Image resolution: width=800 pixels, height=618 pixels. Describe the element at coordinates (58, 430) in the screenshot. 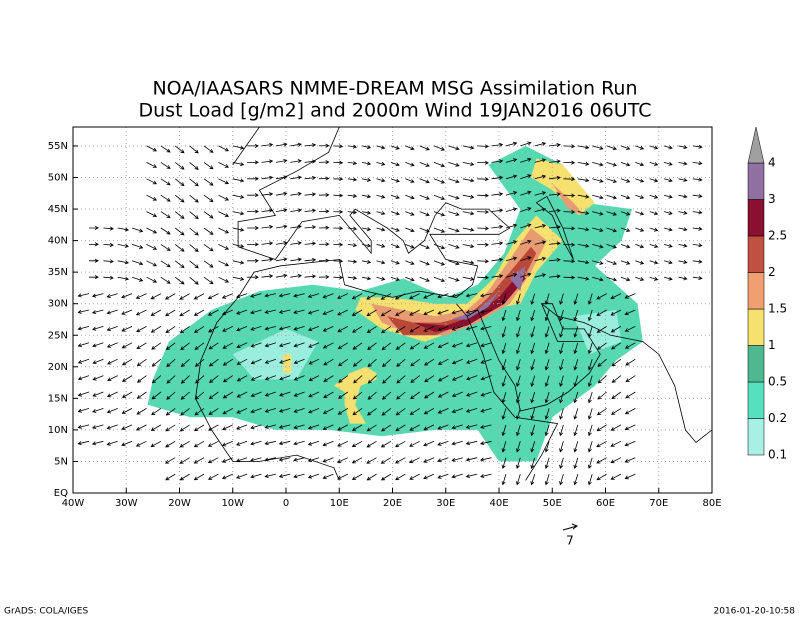

I see `lat-label: 10N` at that location.